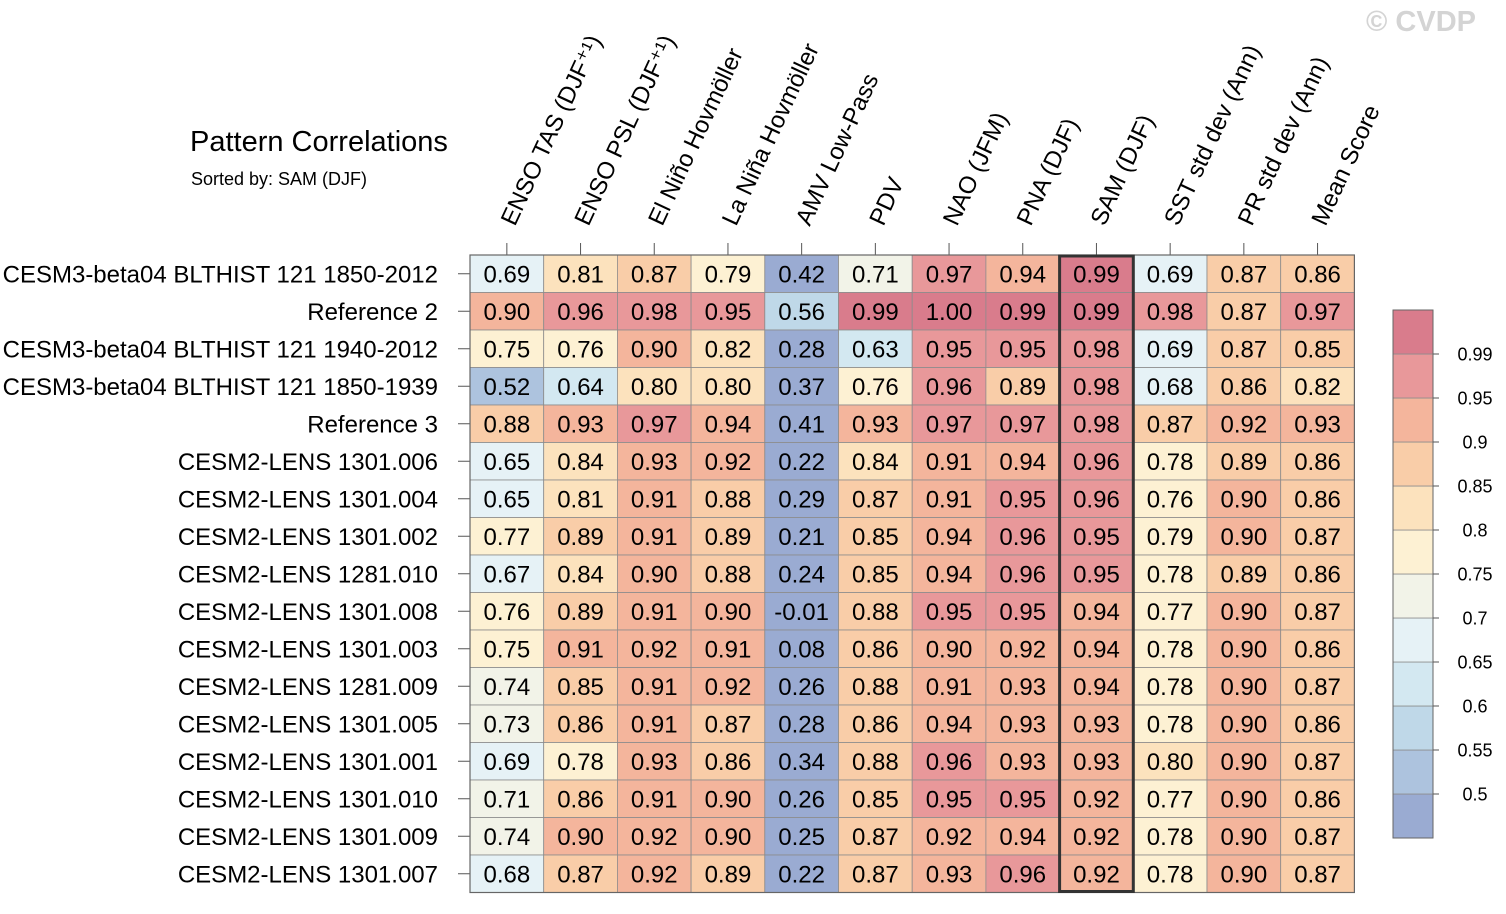 This screenshot has width=1506, height=914. I want to click on cell-value: 0.80, so click(728, 387).